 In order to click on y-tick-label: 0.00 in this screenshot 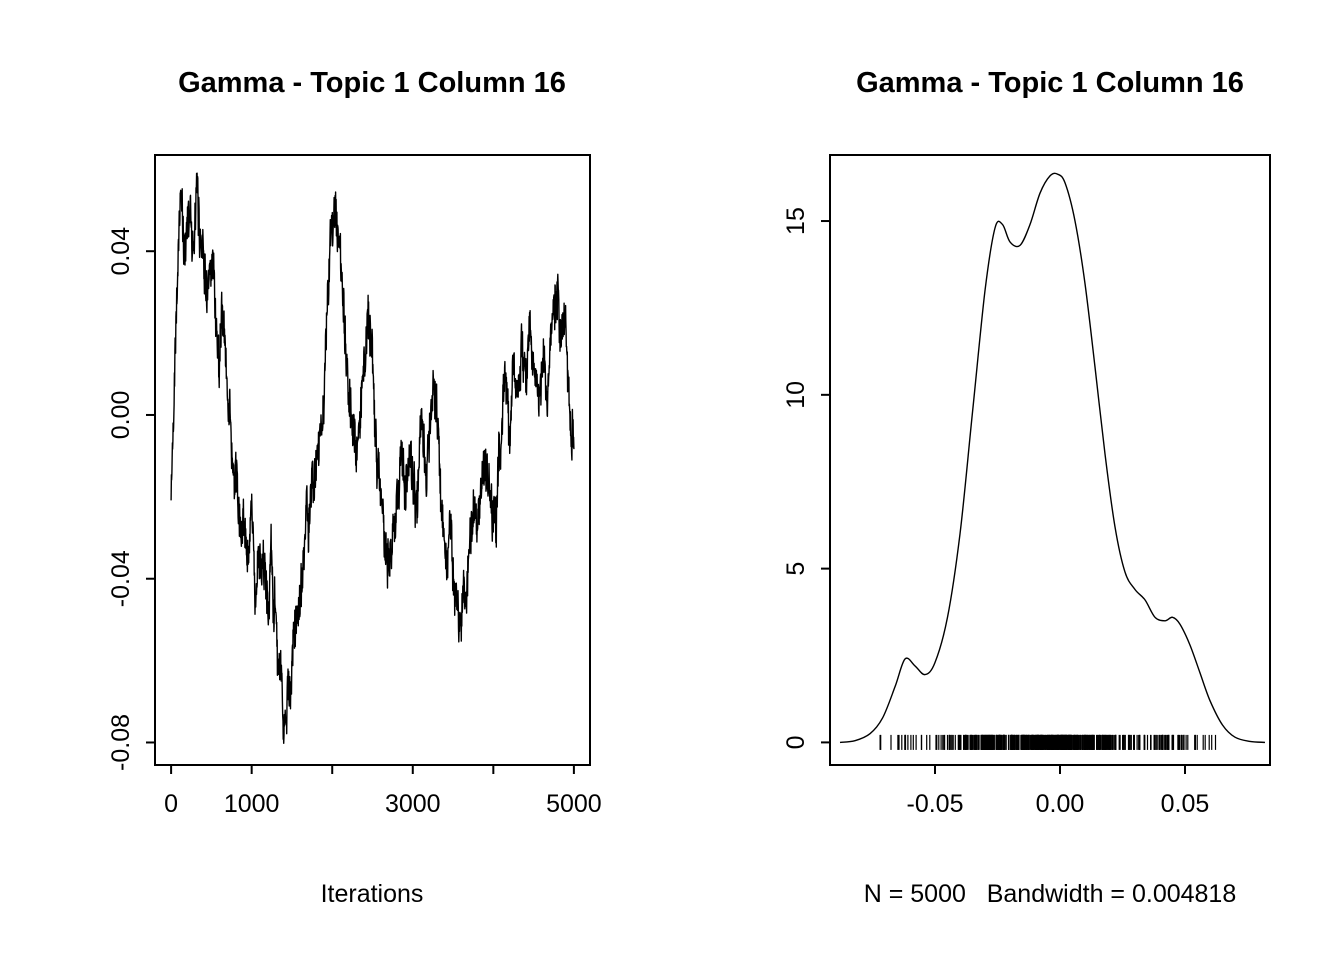, I will do `click(121, 415)`.